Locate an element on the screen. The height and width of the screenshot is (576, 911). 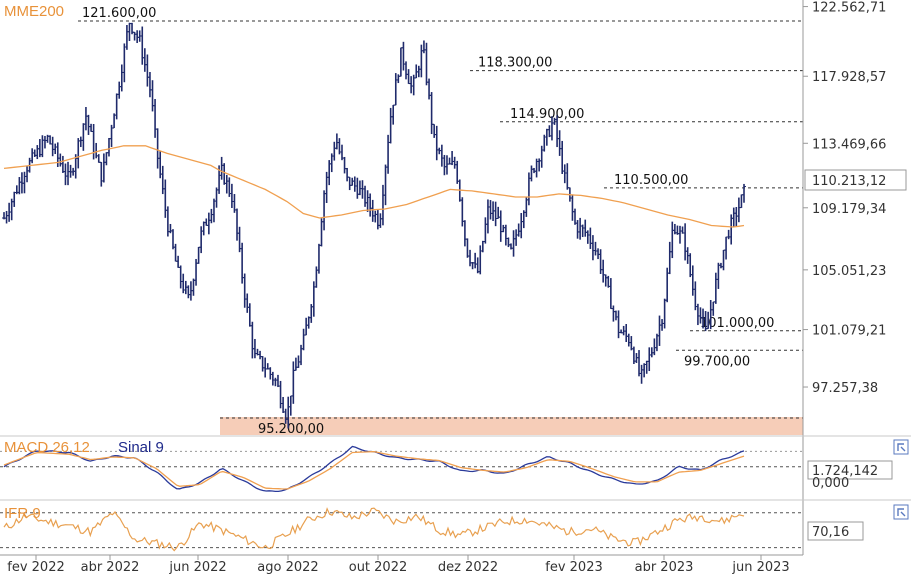
rsi-line is located at coordinates (374, 529).